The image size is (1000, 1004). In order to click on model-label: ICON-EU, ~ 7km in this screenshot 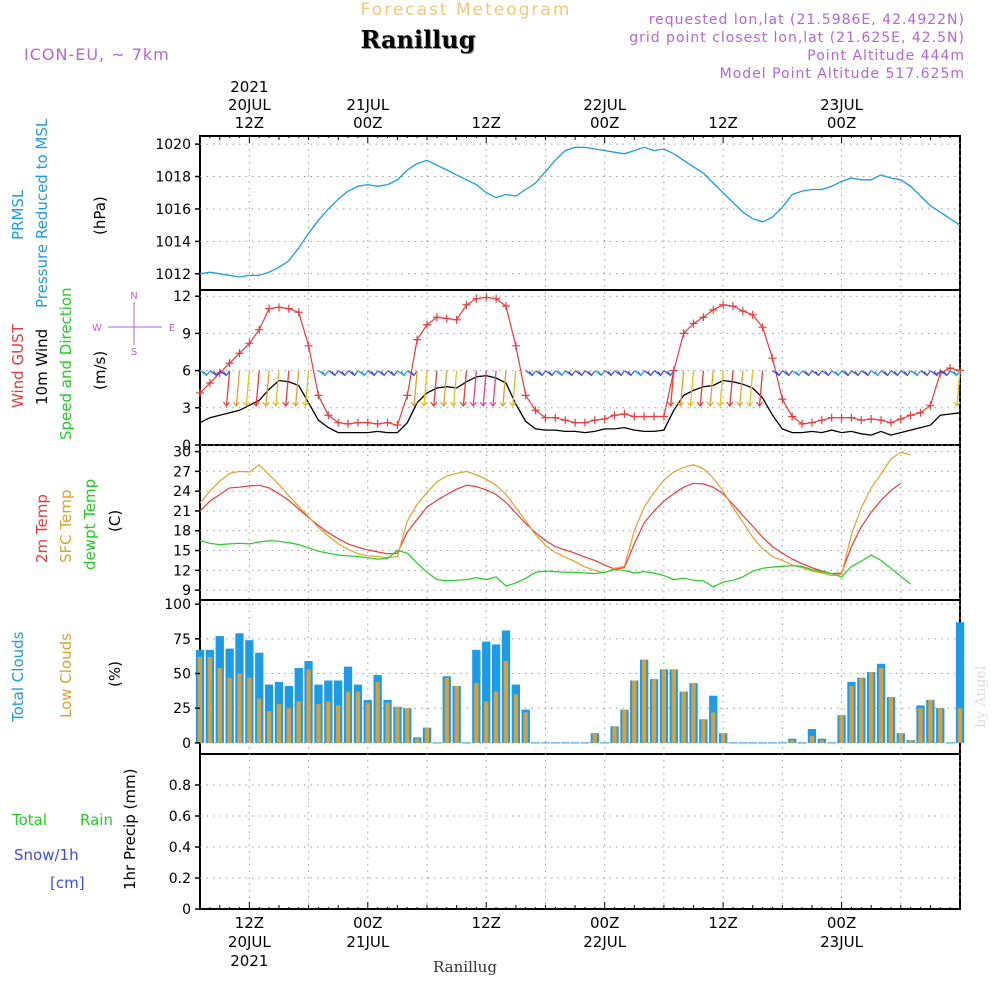, I will do `click(97, 54)`.